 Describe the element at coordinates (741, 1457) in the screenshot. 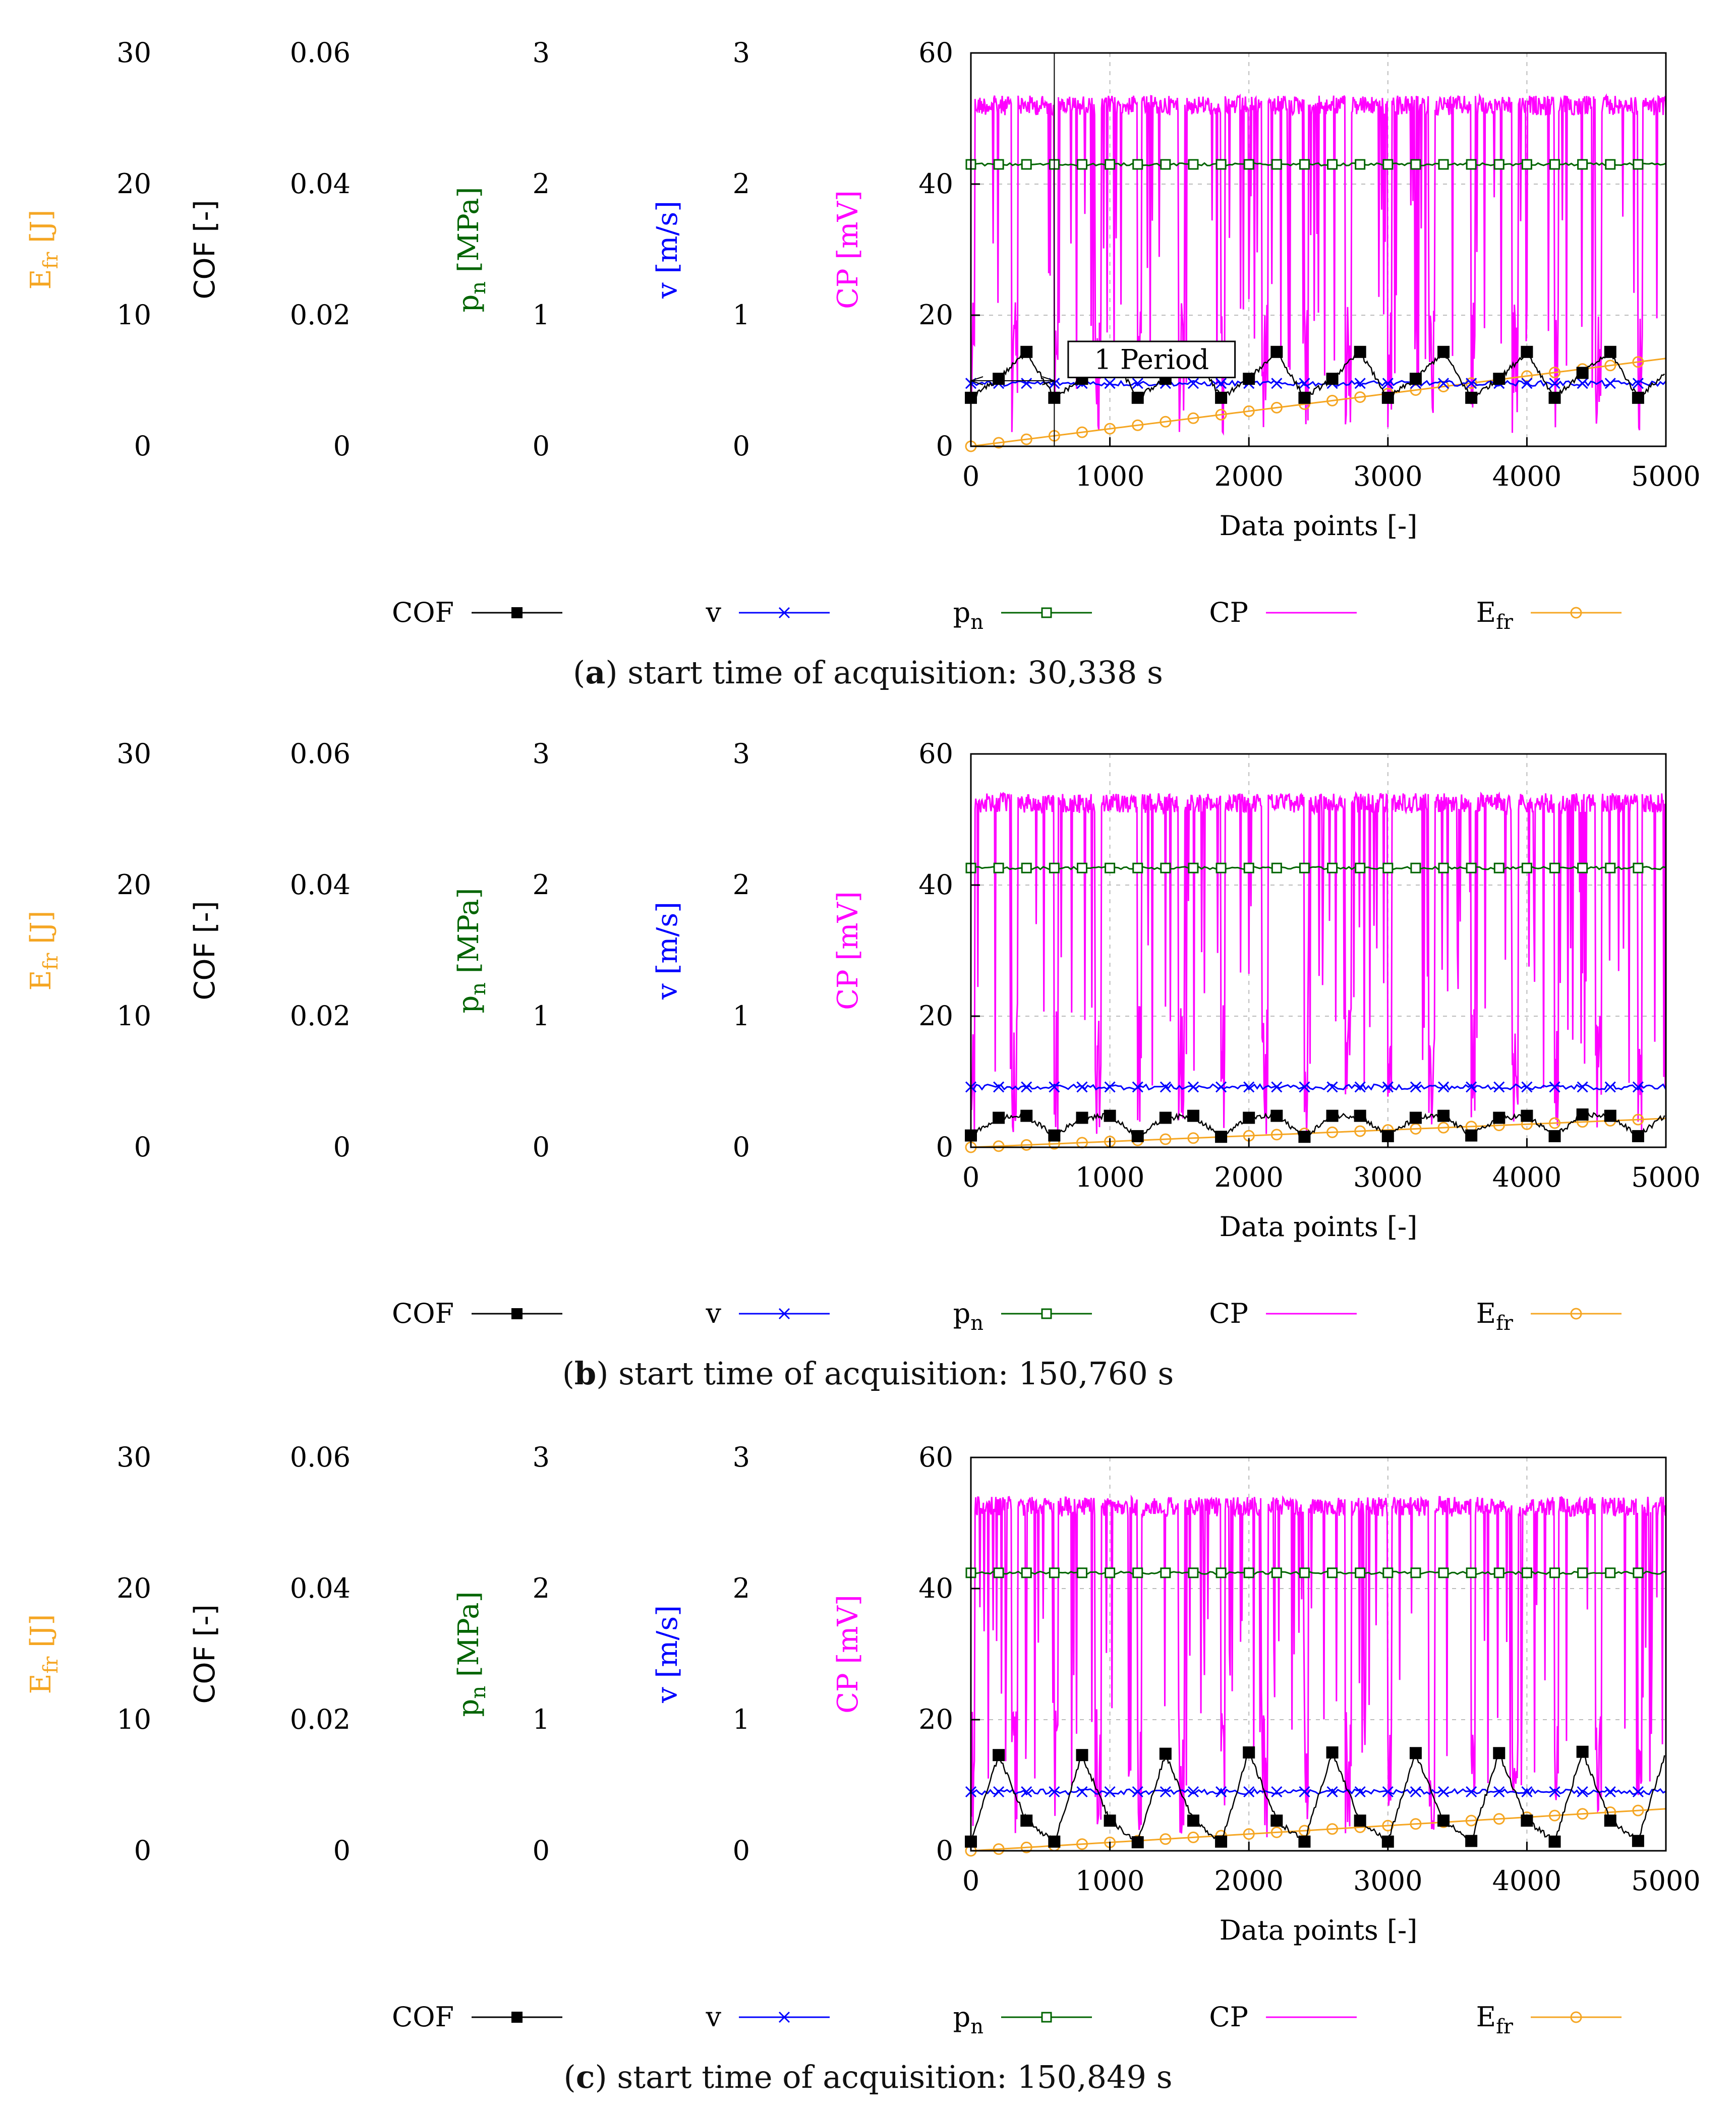

I see `v-tick-label: 3` at that location.